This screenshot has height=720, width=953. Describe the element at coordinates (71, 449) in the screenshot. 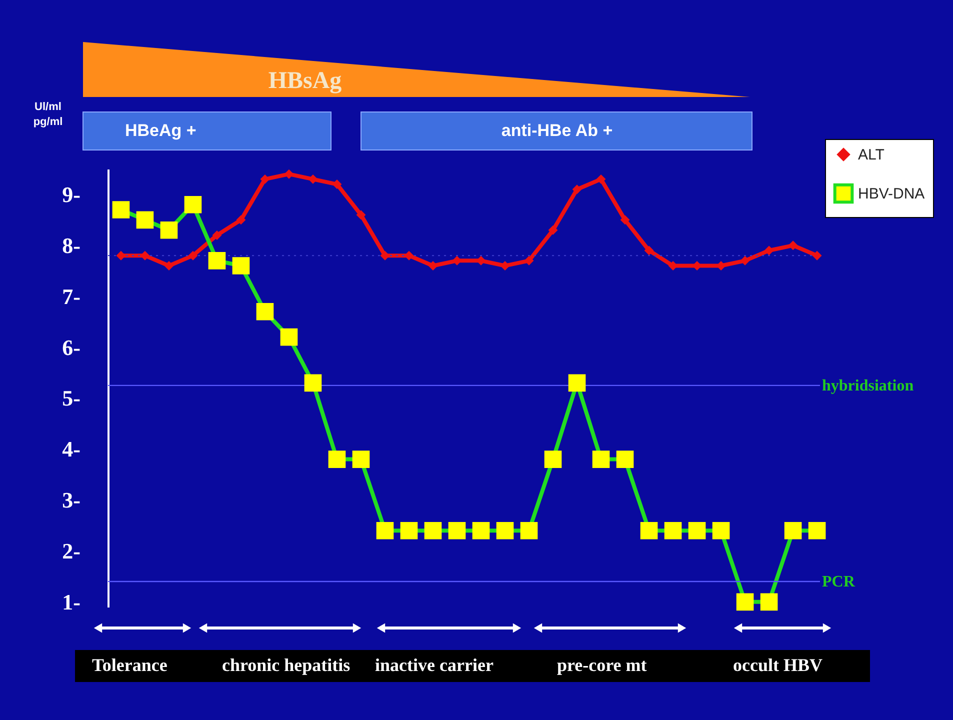

I see `y-tick-label: 4-` at that location.